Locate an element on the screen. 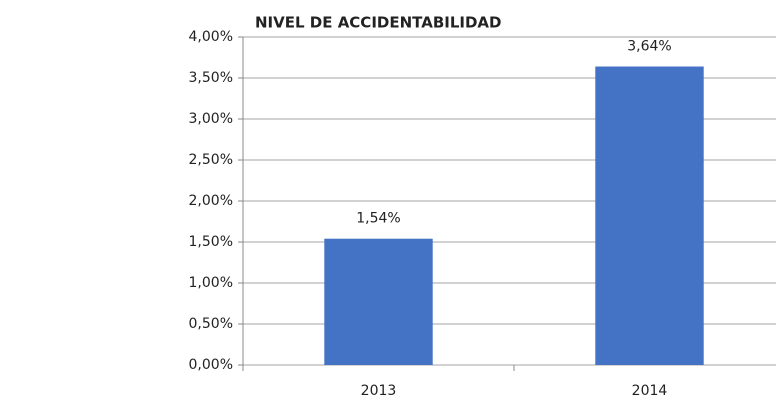  y-tick-label: 3,00% is located at coordinates (211, 119).